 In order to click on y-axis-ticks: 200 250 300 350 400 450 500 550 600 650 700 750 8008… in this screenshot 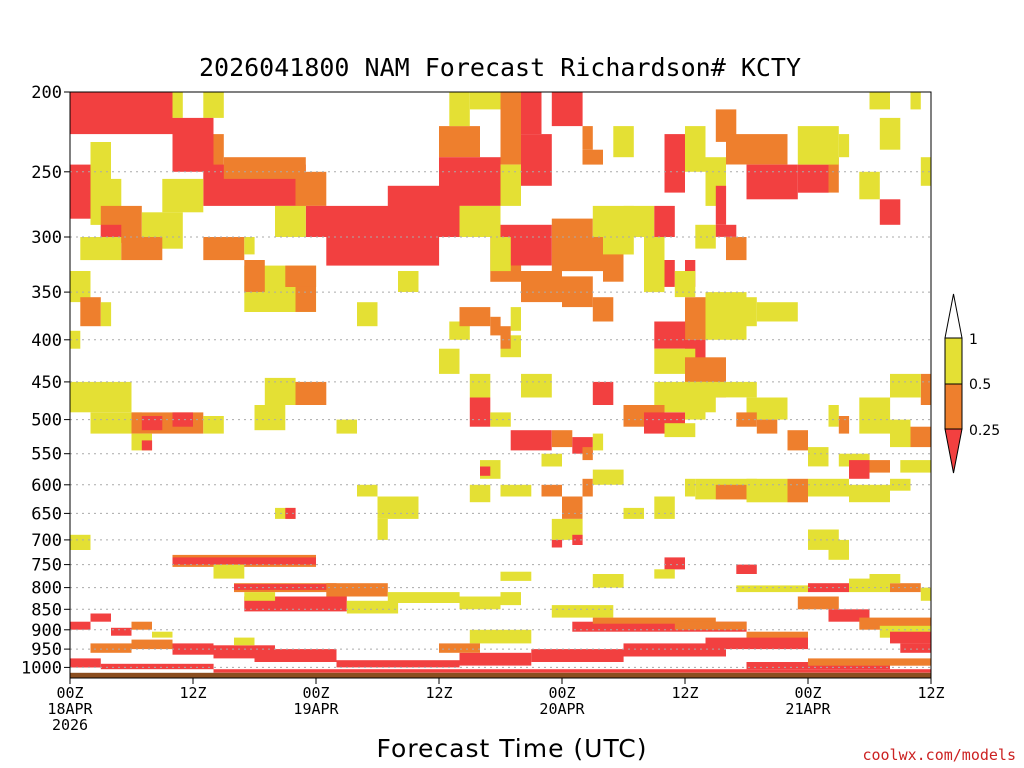, I will do `click(45, 380)`.